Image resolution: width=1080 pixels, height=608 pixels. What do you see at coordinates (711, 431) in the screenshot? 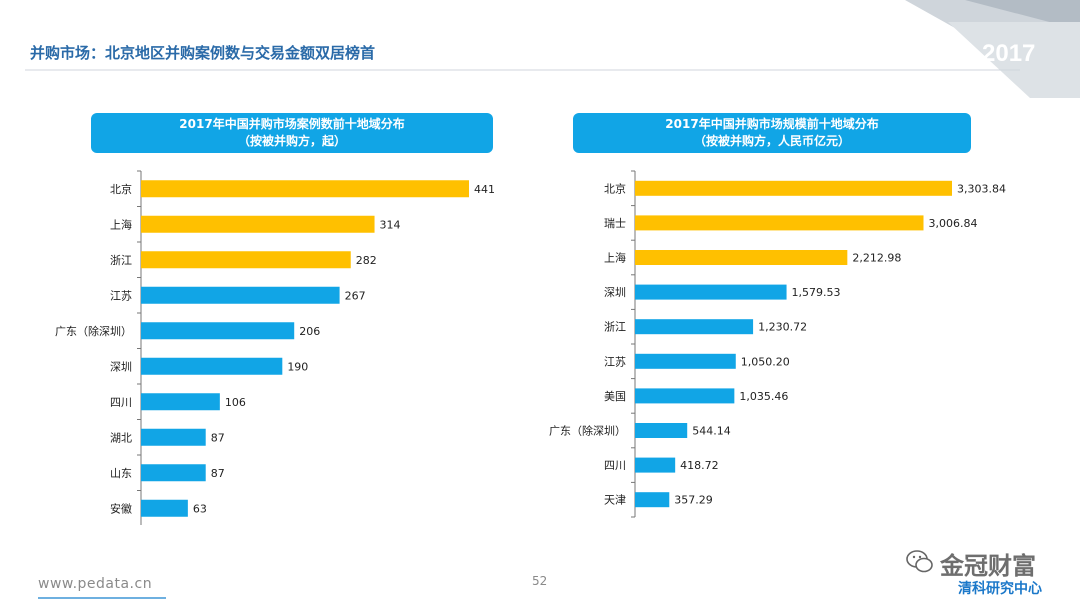
I see `data-label: 544.14` at bounding box center [711, 431].